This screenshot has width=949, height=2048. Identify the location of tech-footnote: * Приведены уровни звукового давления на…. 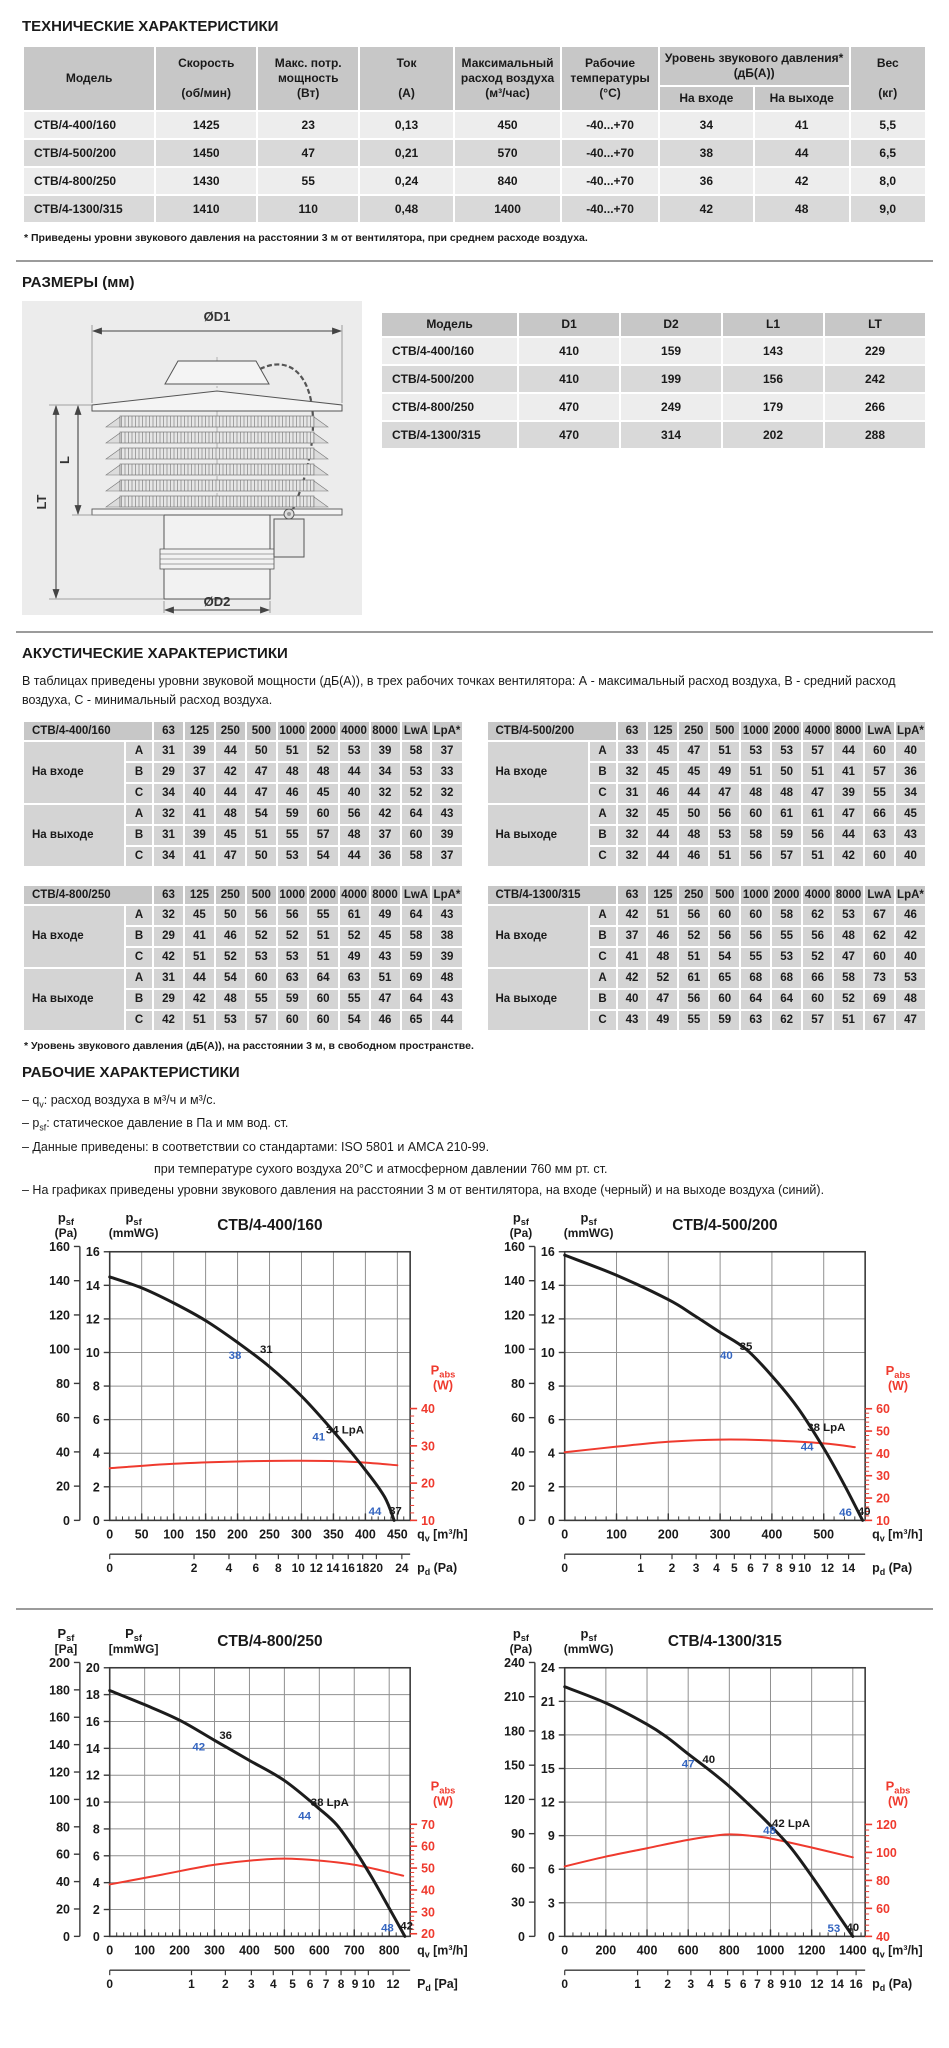
(306, 238).